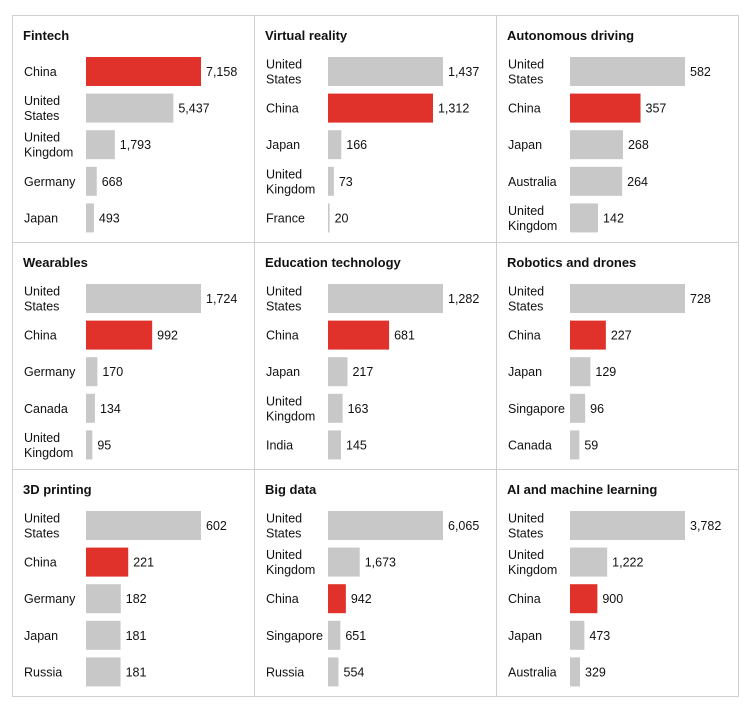 The height and width of the screenshot is (705, 755). Describe the element at coordinates (575, 672) in the screenshot. I see `bar-australia` at that location.